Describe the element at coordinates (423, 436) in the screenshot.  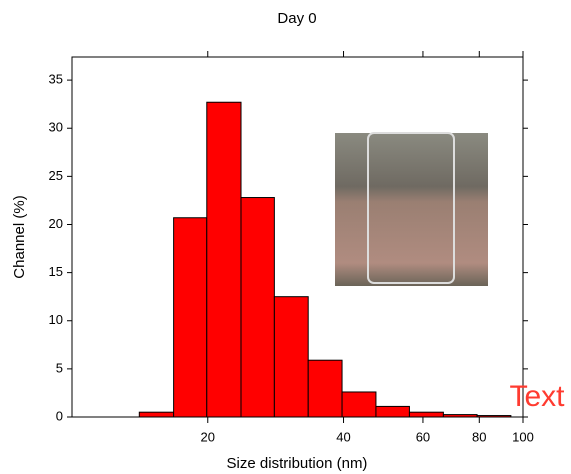
I see `x-tick-label: 60` at that location.